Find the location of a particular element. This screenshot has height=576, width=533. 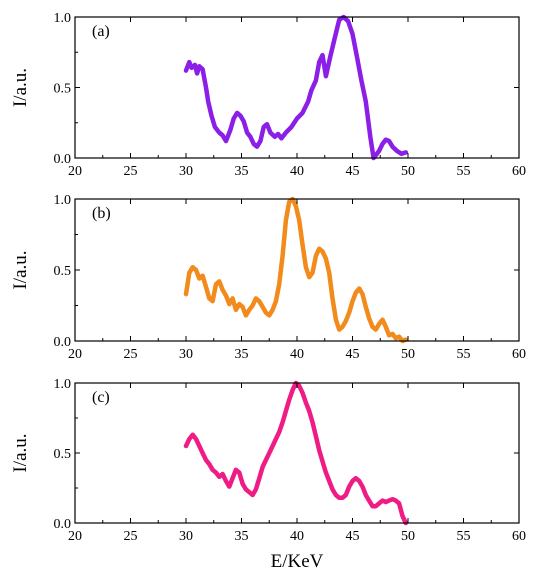

x-tick-label-1-1: 25 is located at coordinates (131, 354).